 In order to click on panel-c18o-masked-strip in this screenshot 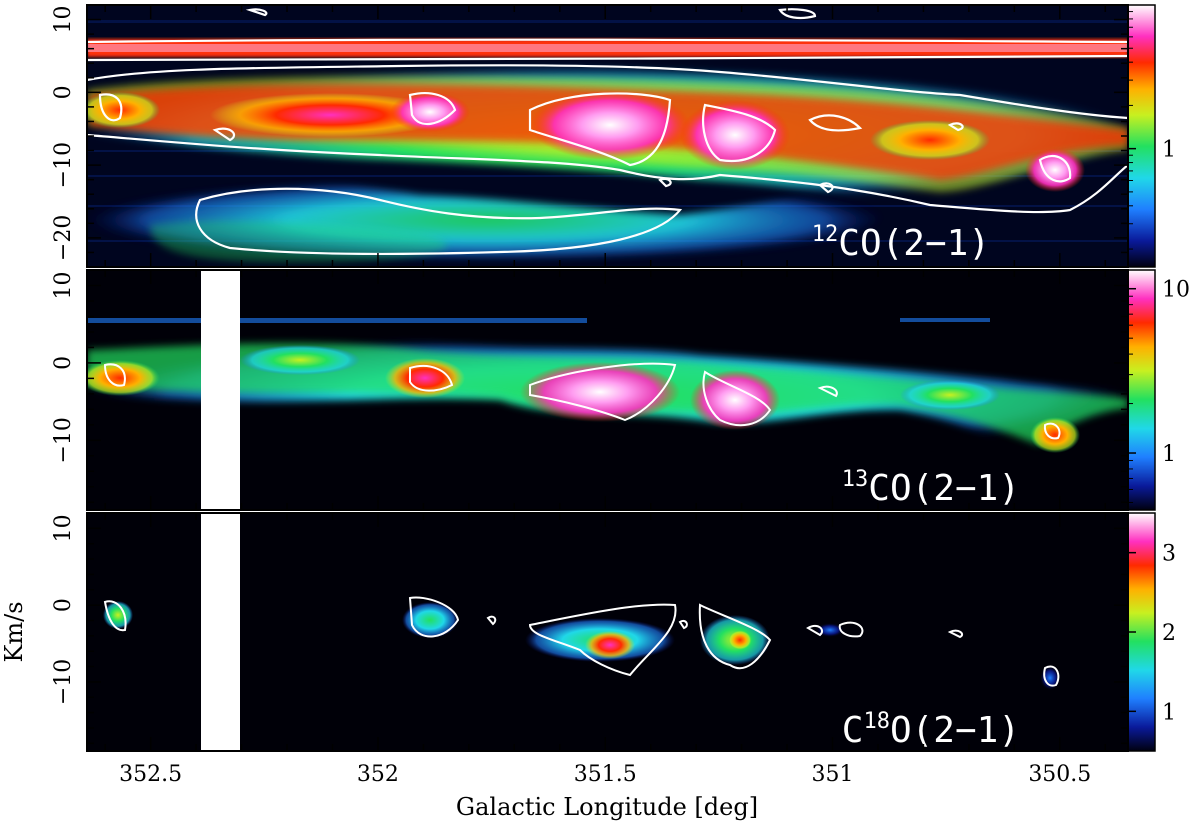, I will do `click(220, 632)`.